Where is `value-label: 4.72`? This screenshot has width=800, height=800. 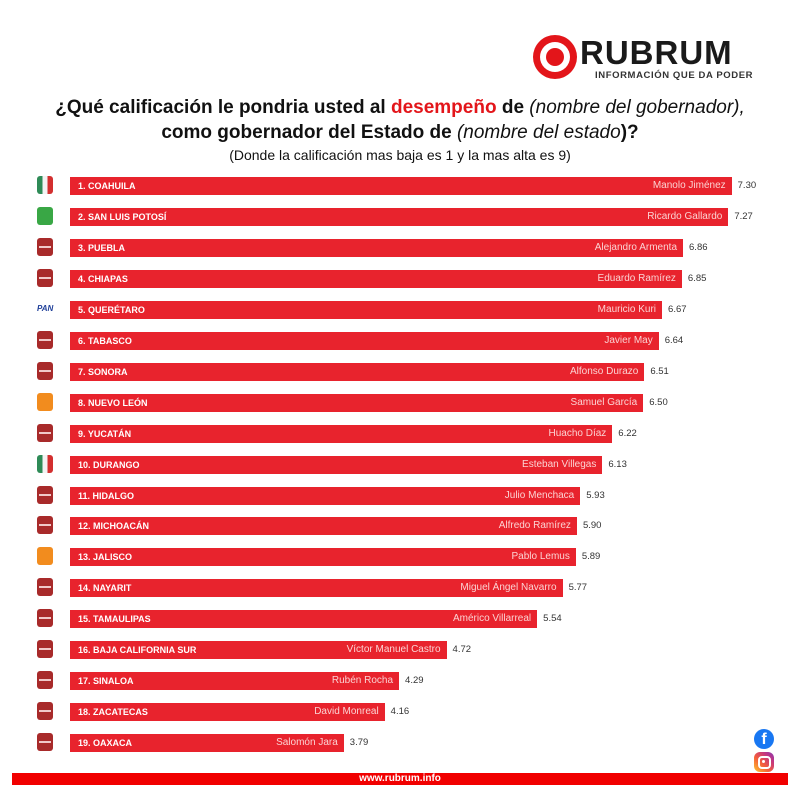
value-label: 4.72 is located at coordinates (462, 650).